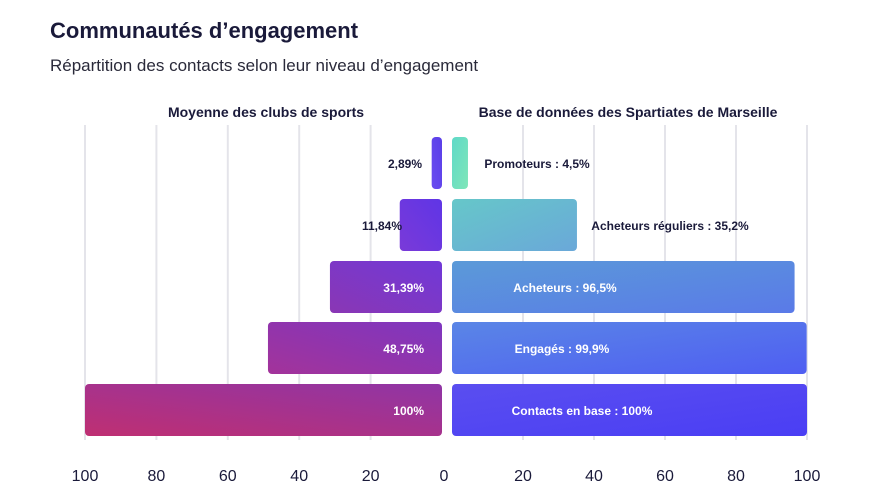 Image resolution: width=888 pixels, height=500 pixels. What do you see at coordinates (408, 411) in the screenshot?
I see `left-label-contacts-en-base: 100%` at bounding box center [408, 411].